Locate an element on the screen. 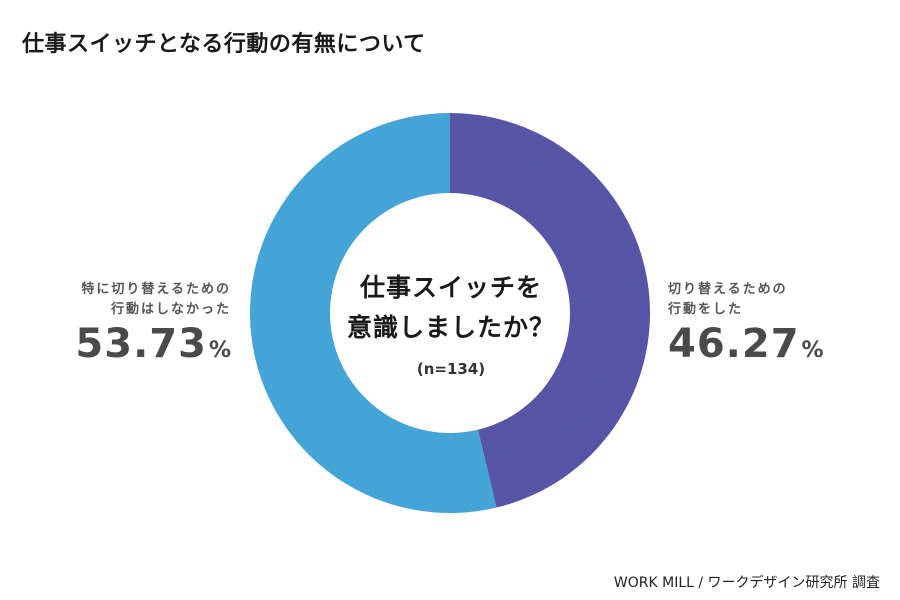  slice-label-no-action-line-1: 特に切り替えるための is located at coordinates (156, 289).